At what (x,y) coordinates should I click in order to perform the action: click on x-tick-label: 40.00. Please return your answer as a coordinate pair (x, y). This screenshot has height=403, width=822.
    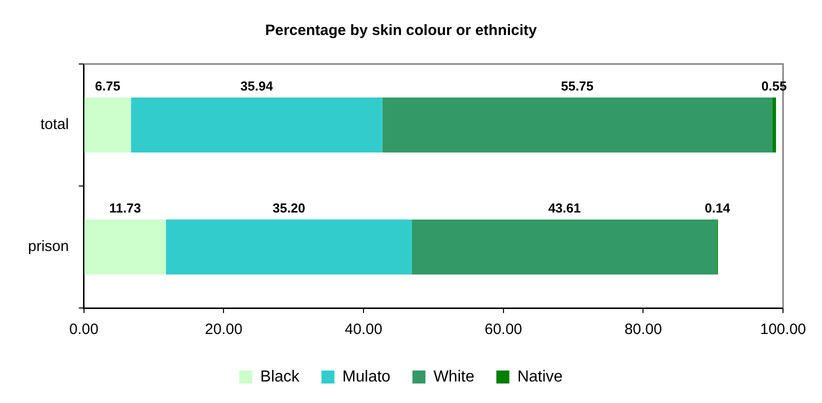
    Looking at the image, I should click on (363, 329).